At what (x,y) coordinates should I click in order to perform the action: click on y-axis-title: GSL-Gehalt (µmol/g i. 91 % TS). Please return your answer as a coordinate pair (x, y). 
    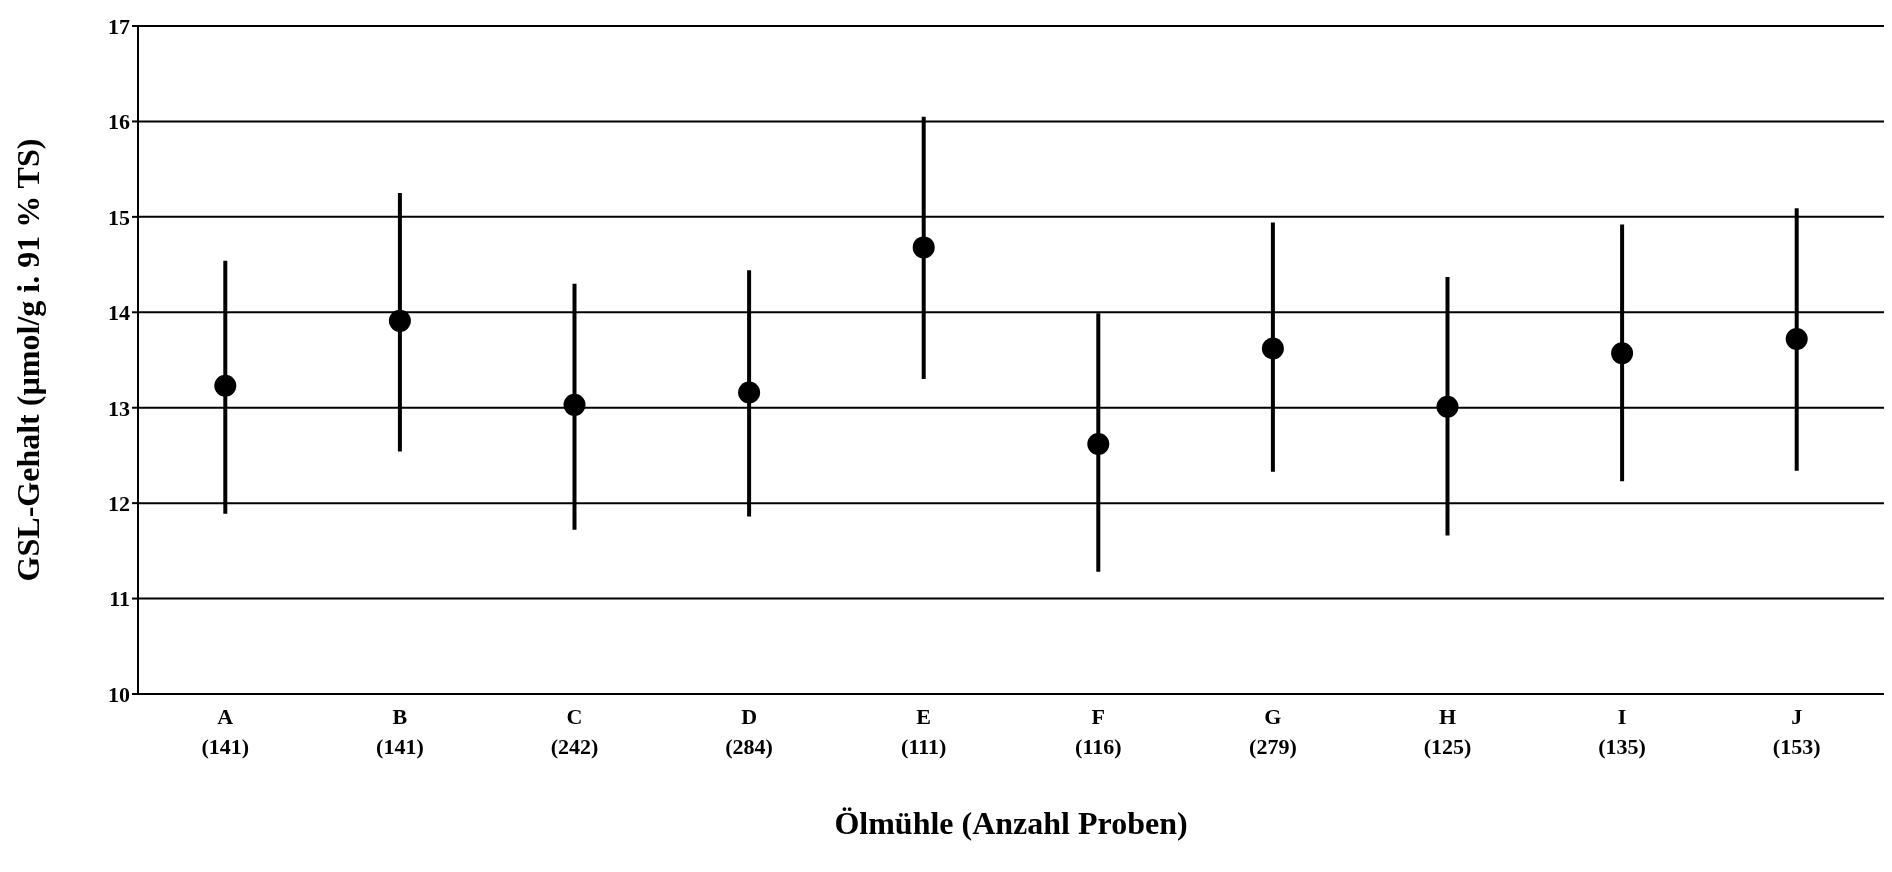
    Looking at the image, I should click on (28, 360).